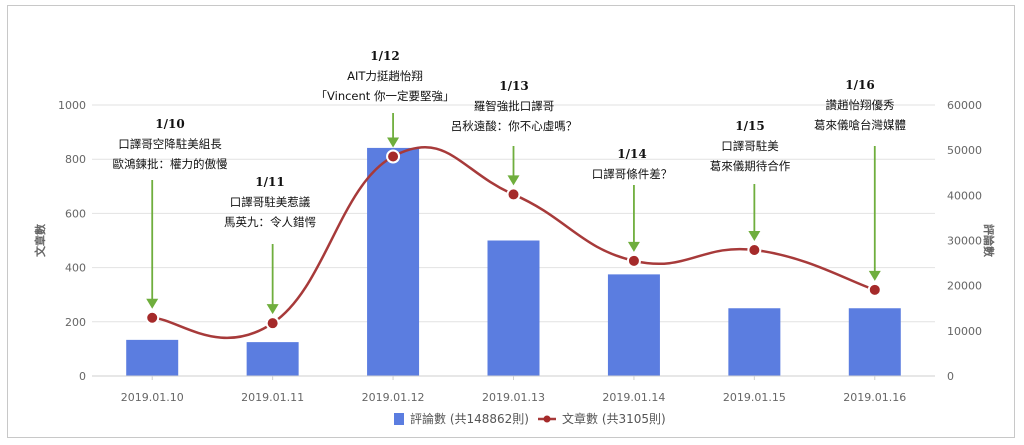 Image resolution: width=1024 pixels, height=445 pixels. What do you see at coordinates (393, 397) in the screenshot?
I see `x-tick-label: 2019.01.12` at bounding box center [393, 397].